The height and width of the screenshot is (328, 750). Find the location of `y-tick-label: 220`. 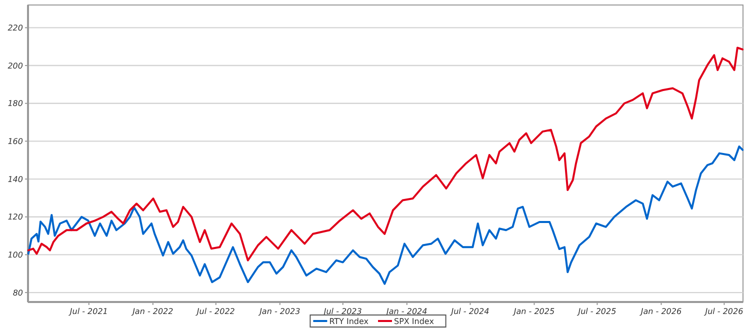

y-tick-label: 220 is located at coordinates (15, 28).